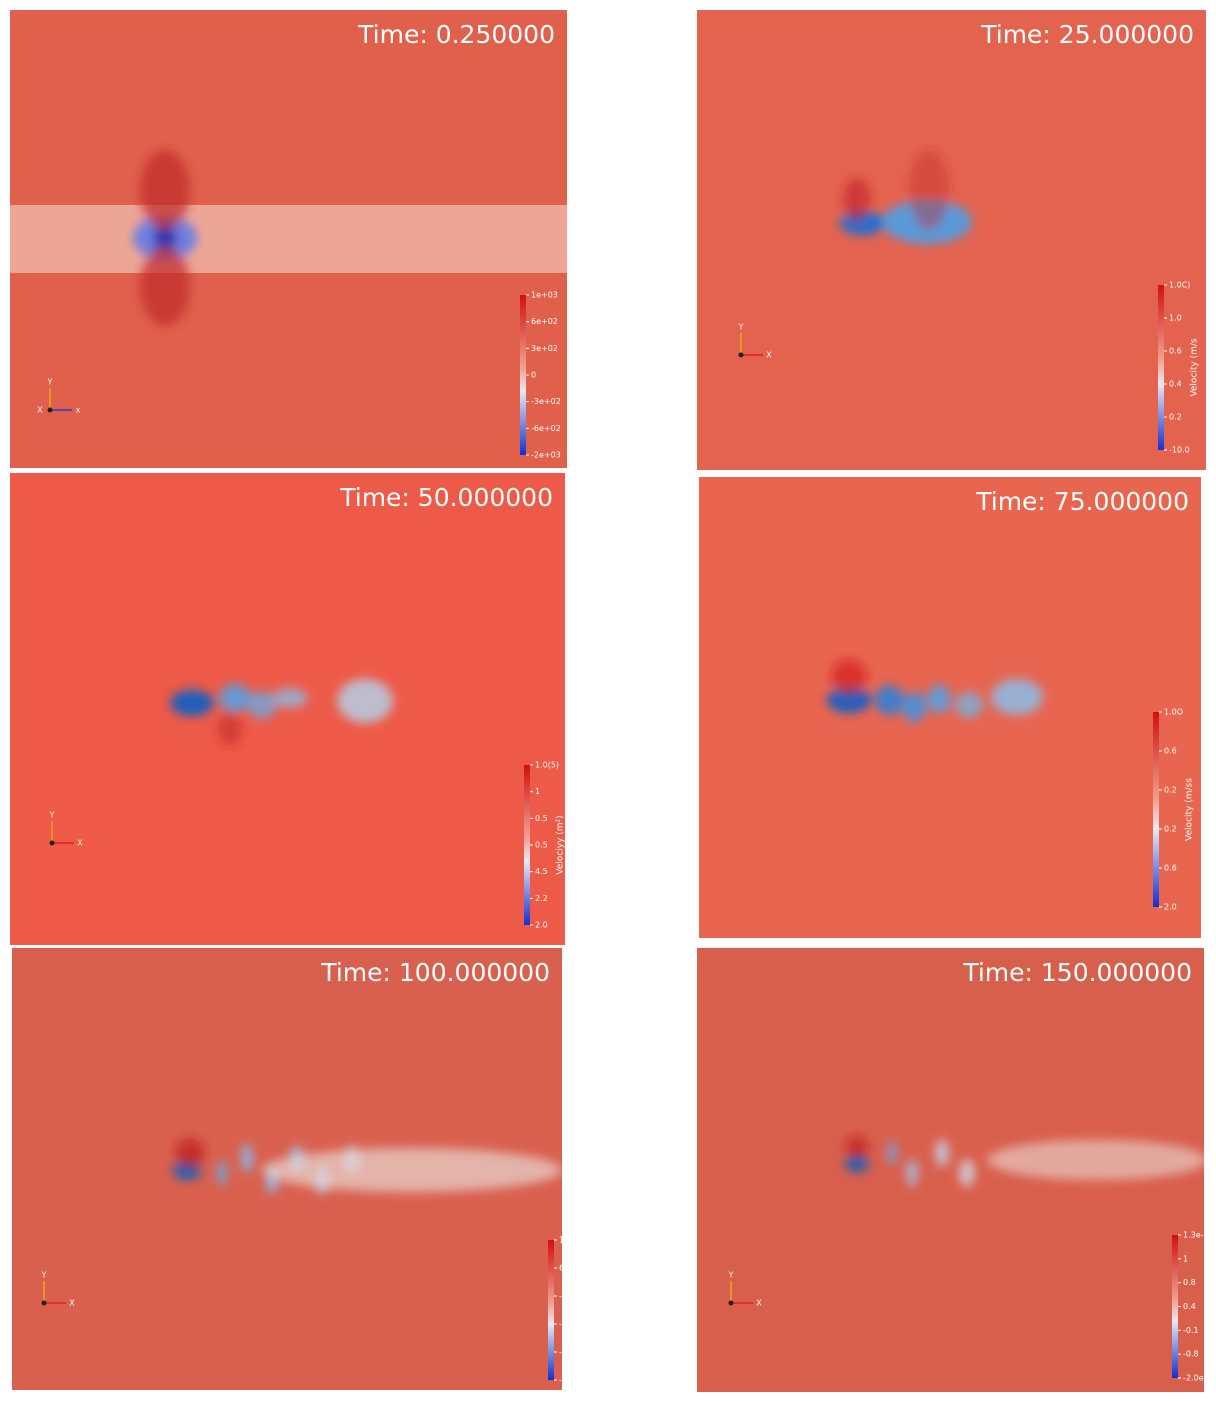  What do you see at coordinates (547, 765) in the screenshot?
I see `colorbar-label: 1.0(5)` at bounding box center [547, 765].